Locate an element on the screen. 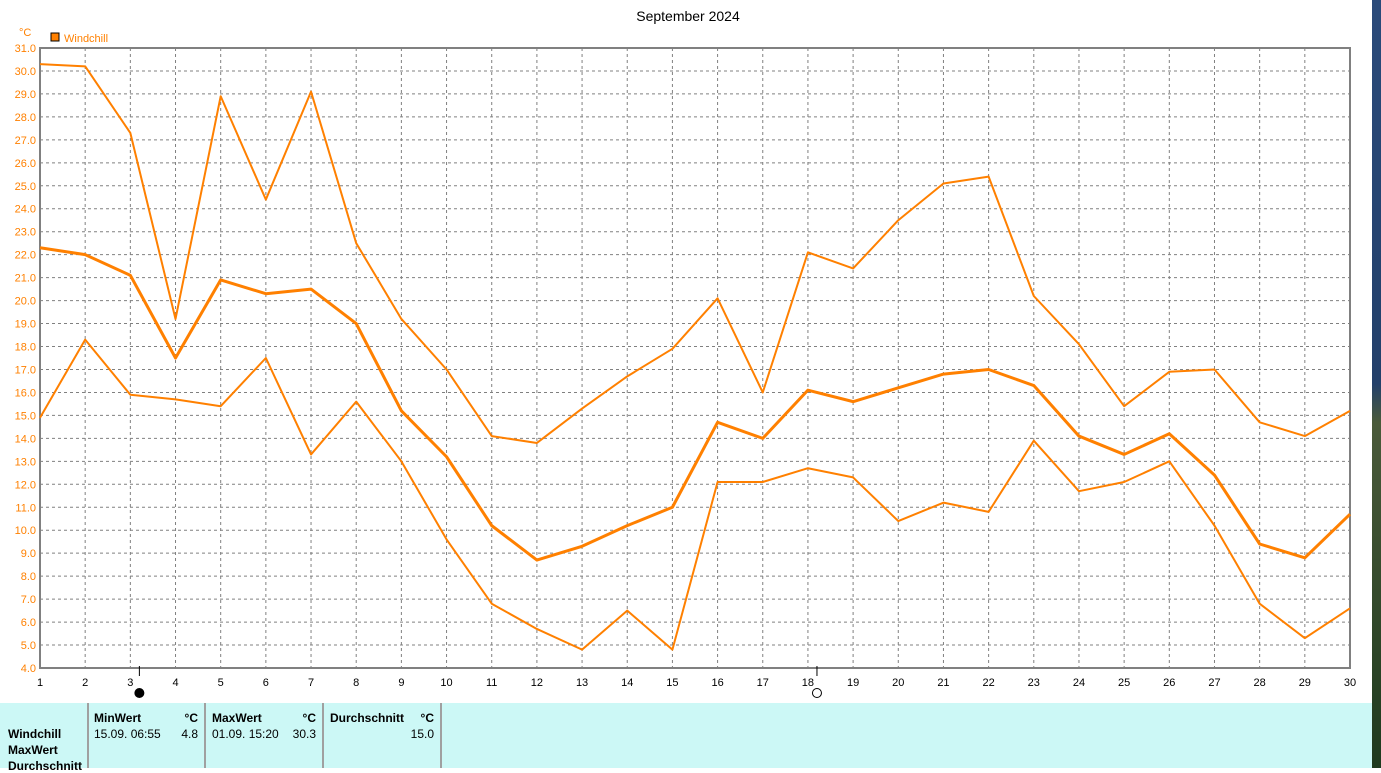 This screenshot has height=773, width=1381. x-tick-label: 8 is located at coordinates (356, 683).